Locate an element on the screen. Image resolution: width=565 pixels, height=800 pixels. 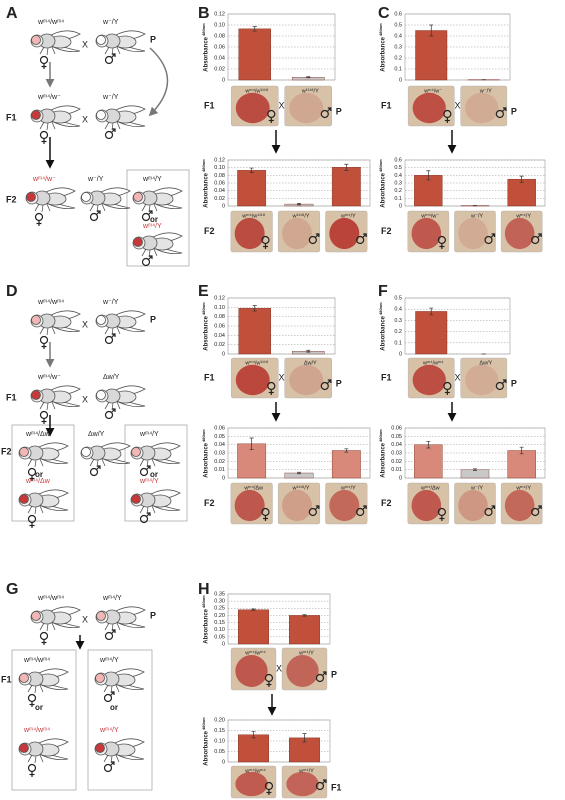
x-tick-label: wᵐ⁴/Y is located at coordinates (348, 215).